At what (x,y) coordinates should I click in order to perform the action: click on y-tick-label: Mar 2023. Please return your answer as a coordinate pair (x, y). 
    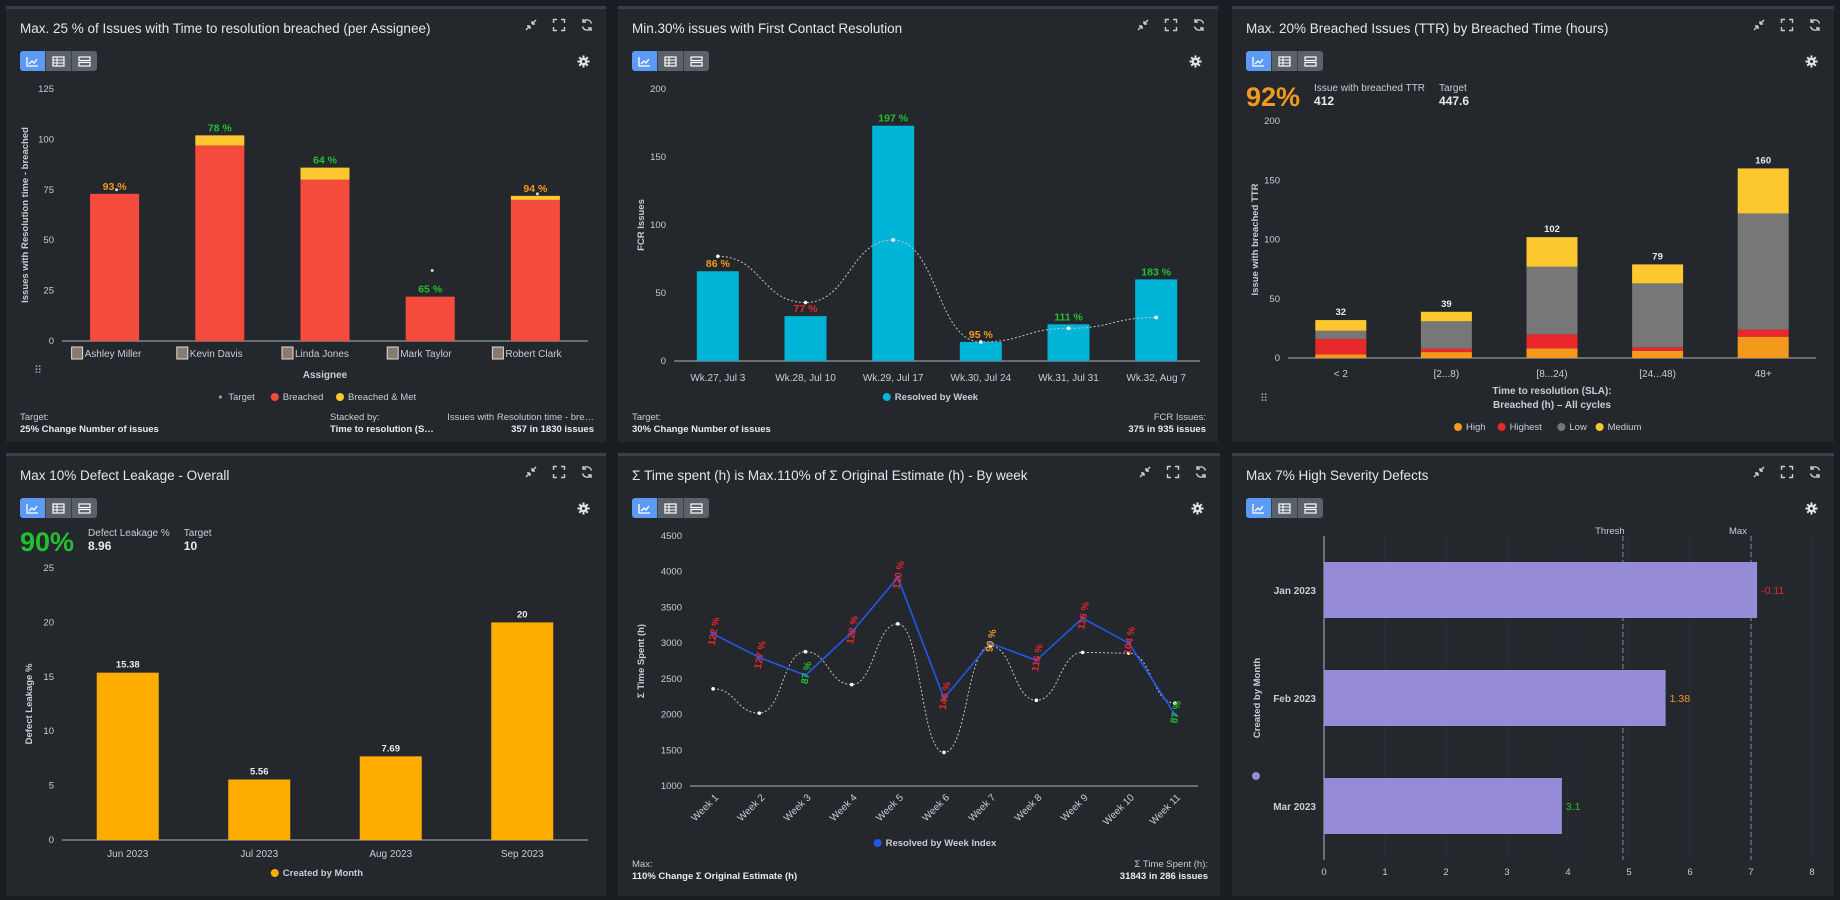
    Looking at the image, I should click on (1294, 807).